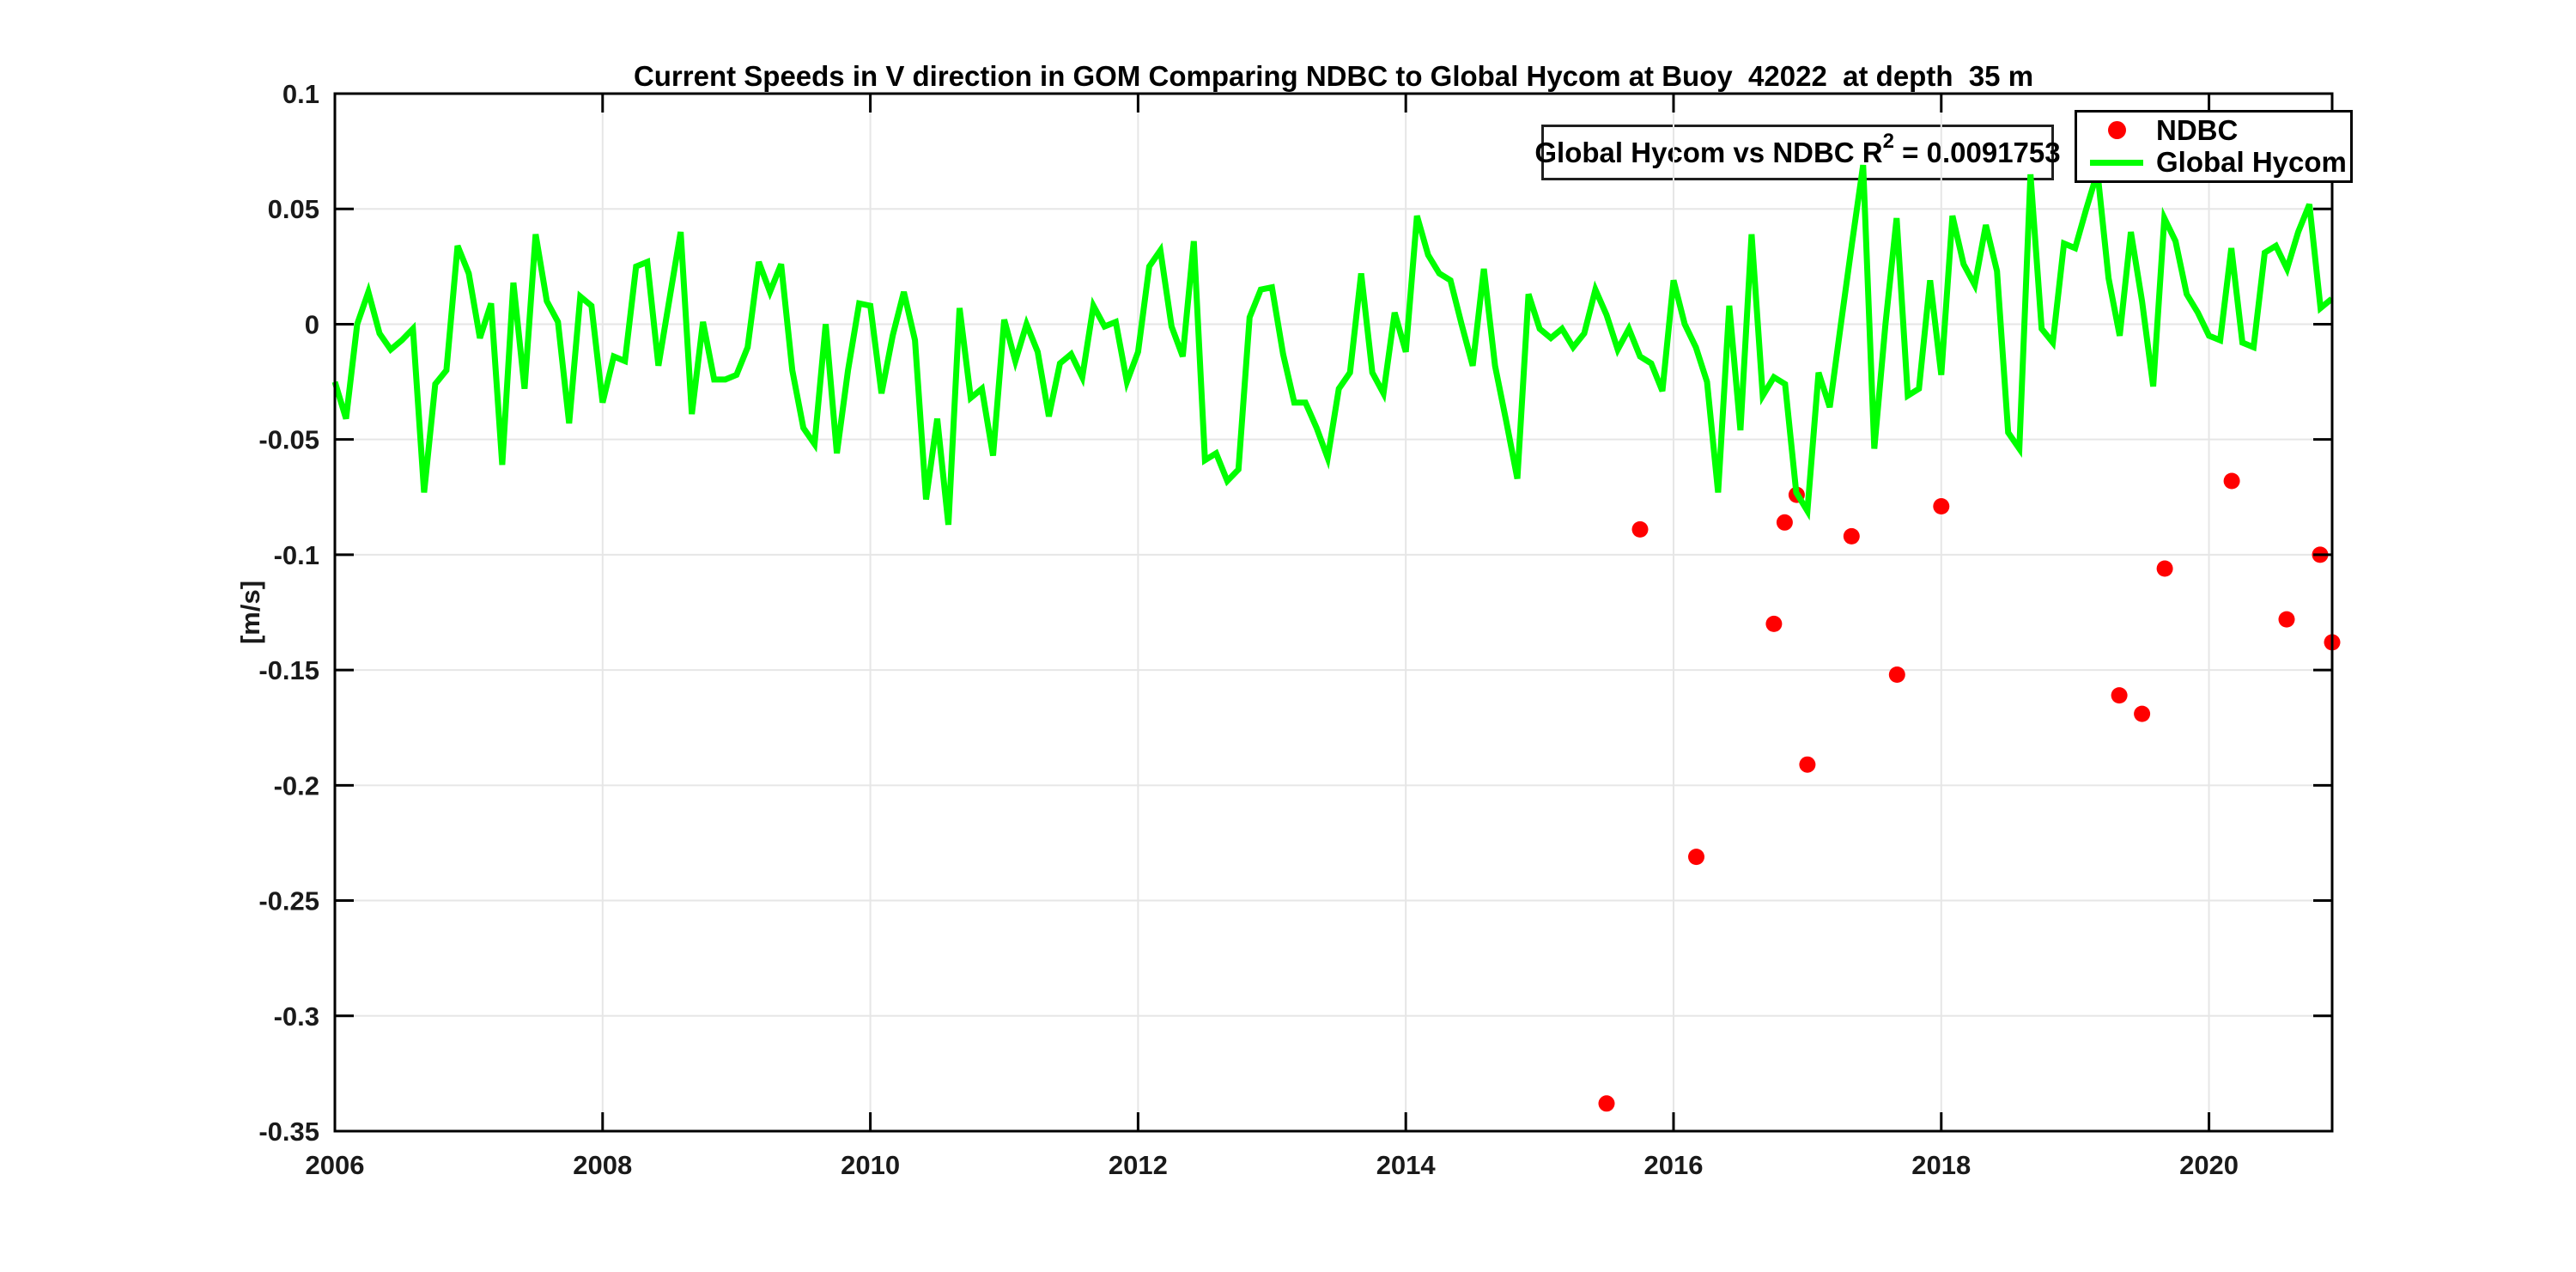 The width and height of the screenshot is (2576, 1272). I want to click on x-tick-label: 2016, so click(1673, 1165).